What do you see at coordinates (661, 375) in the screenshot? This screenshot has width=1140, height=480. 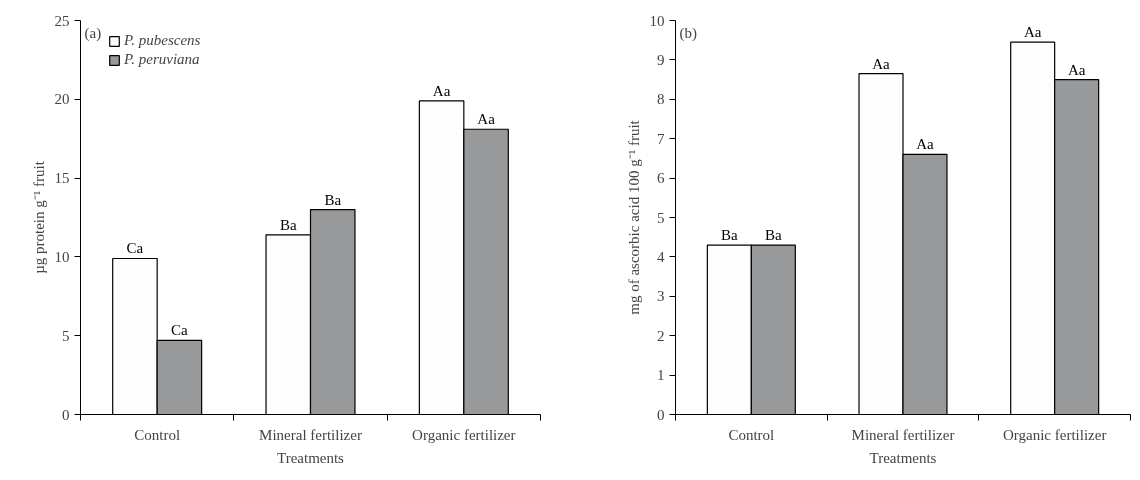 I see `y-tick-label: 1` at bounding box center [661, 375].